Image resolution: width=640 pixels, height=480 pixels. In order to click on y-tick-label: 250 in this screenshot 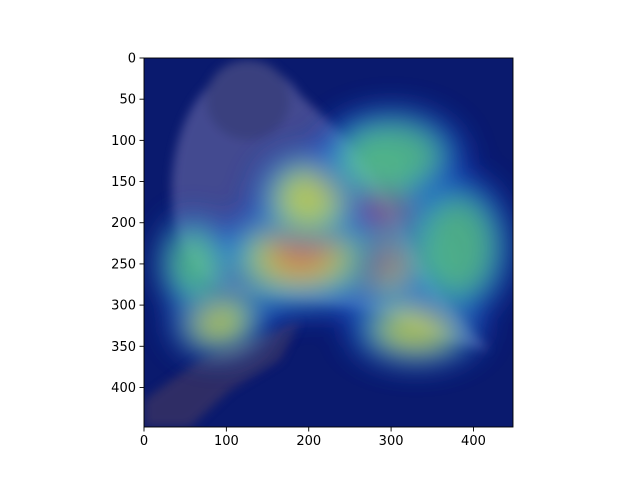, I will do `click(123, 264)`.